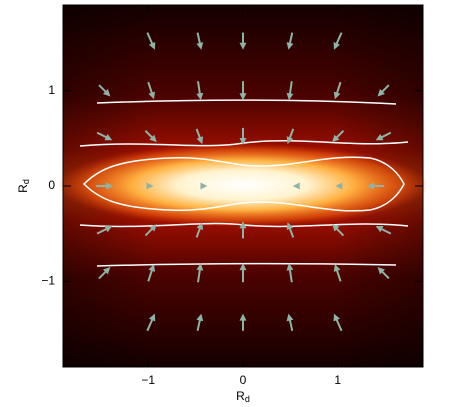 The image size is (449, 407). What do you see at coordinates (337, 380) in the screenshot?
I see `x-tick-label: 1` at bounding box center [337, 380].